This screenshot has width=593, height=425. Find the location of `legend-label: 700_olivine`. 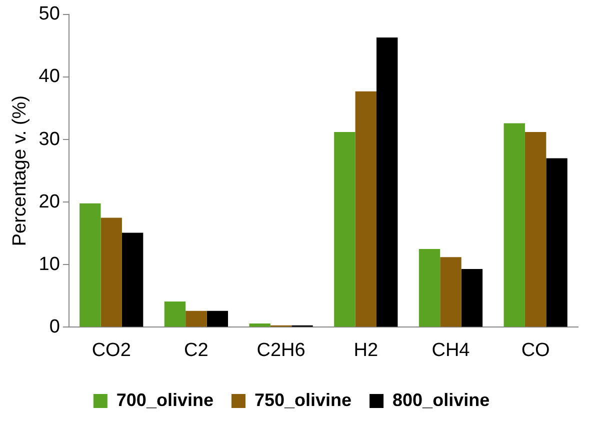

legend-label: 700_olivine is located at coordinates (165, 400).